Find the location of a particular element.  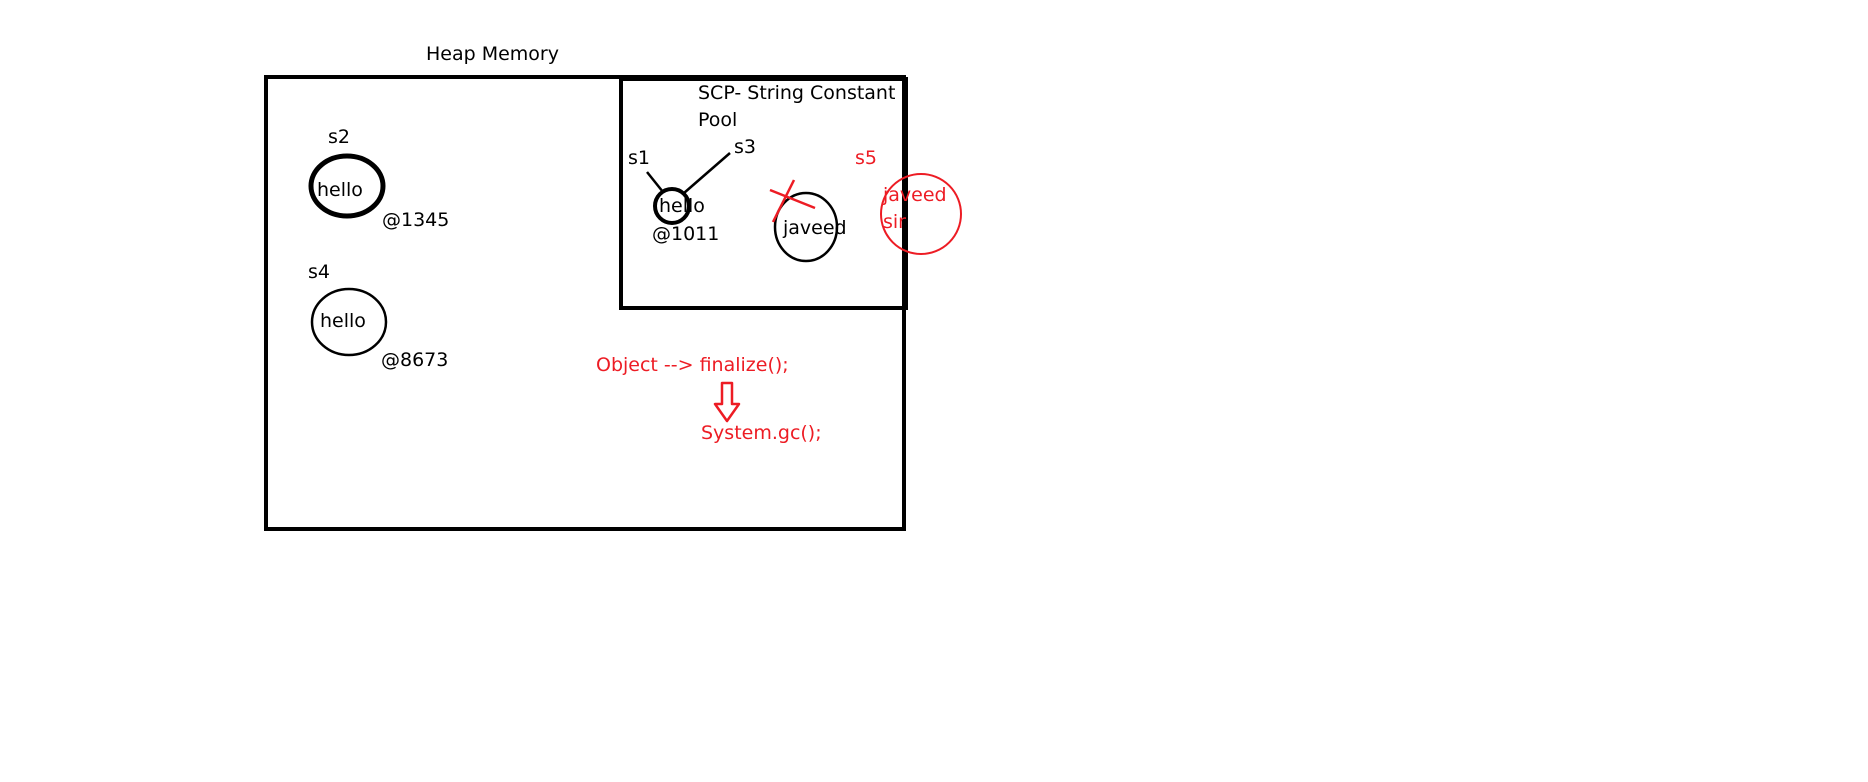

s5-javeed-value-line-2: sir is located at coordinates (894, 222).